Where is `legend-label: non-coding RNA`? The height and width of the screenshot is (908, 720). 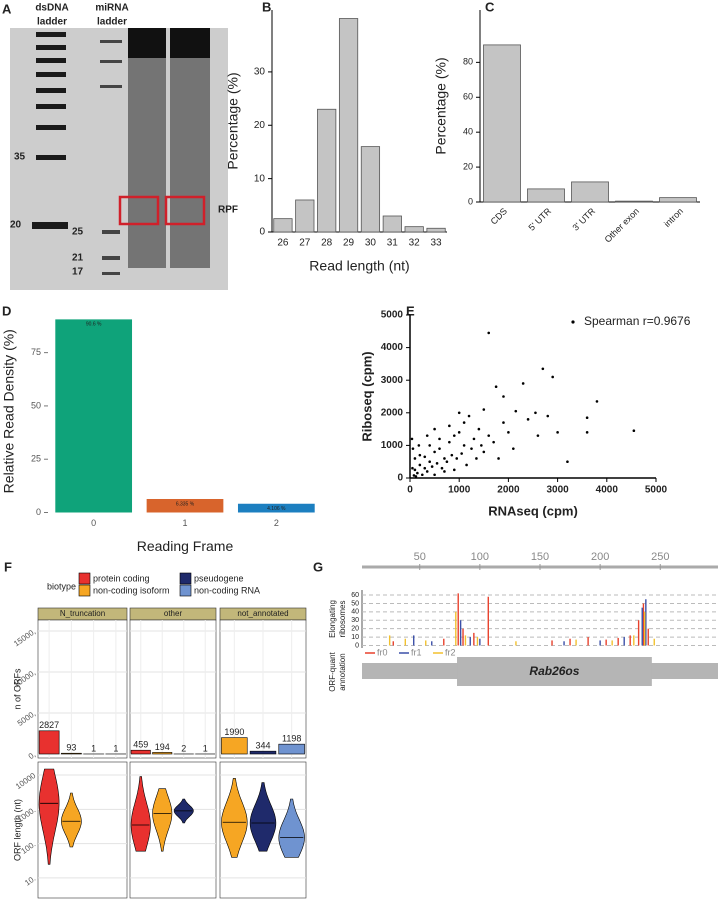 legend-label: non-coding RNA is located at coordinates (227, 590).